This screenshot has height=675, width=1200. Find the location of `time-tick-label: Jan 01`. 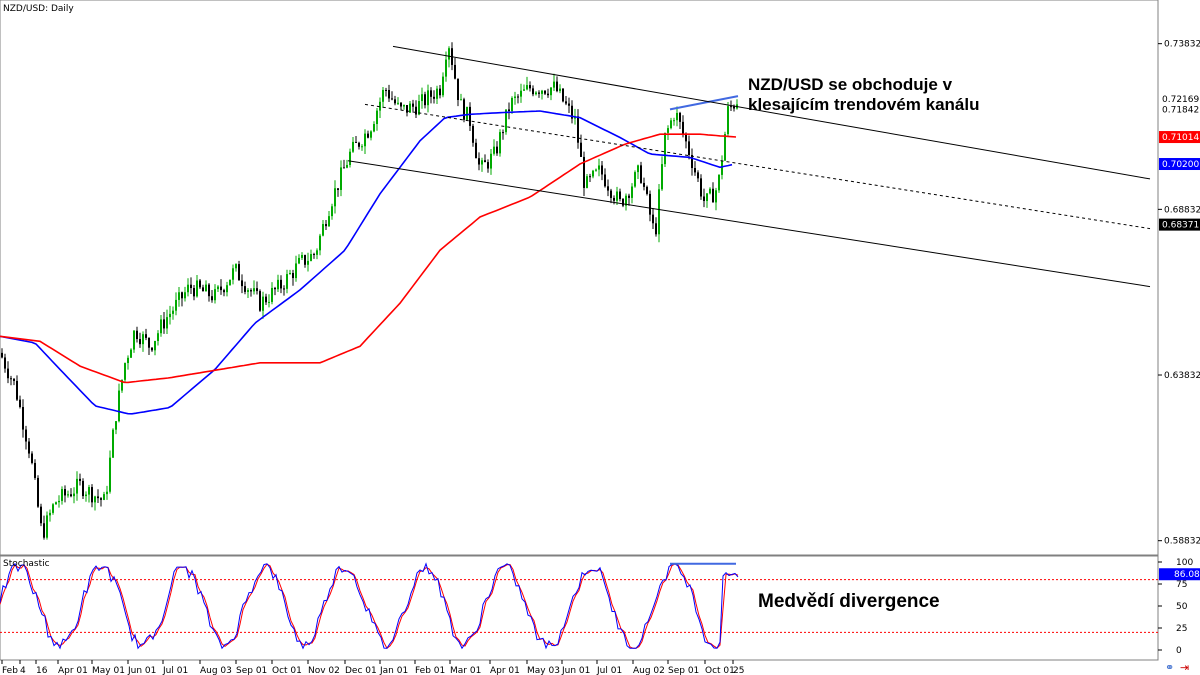

time-tick-label: Jan 01 is located at coordinates (393, 670).